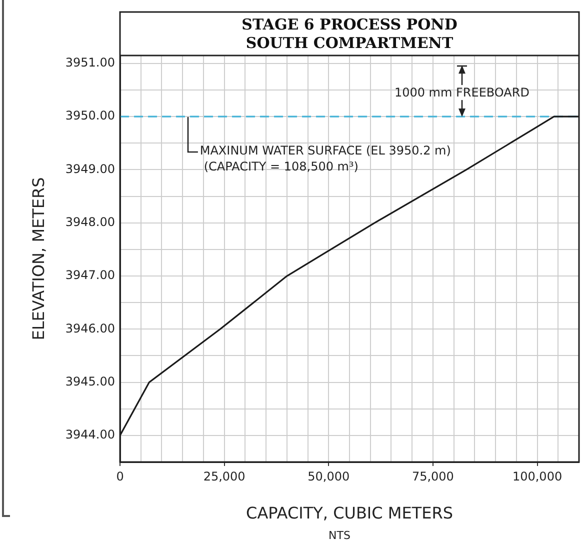 The height and width of the screenshot is (545, 582). I want to click on annotation: 1000 mm FREEBOARD, so click(462, 93).